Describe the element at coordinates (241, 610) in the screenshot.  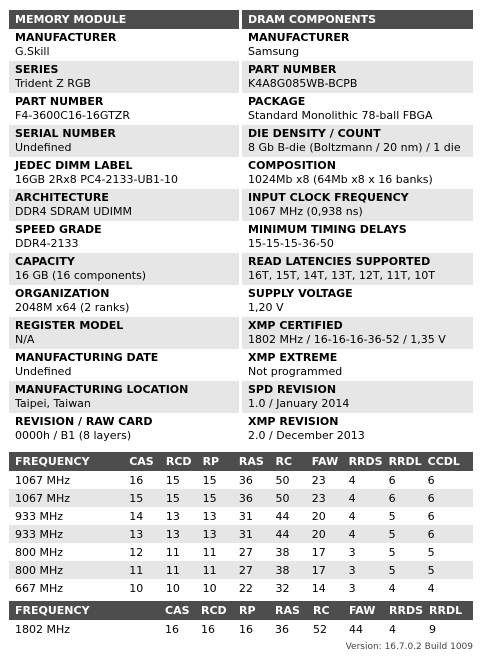
I see `xmp-table-header-row: FREQUENCY CAS RCD RP RAS RC FAW RRDS RRDL` at that location.